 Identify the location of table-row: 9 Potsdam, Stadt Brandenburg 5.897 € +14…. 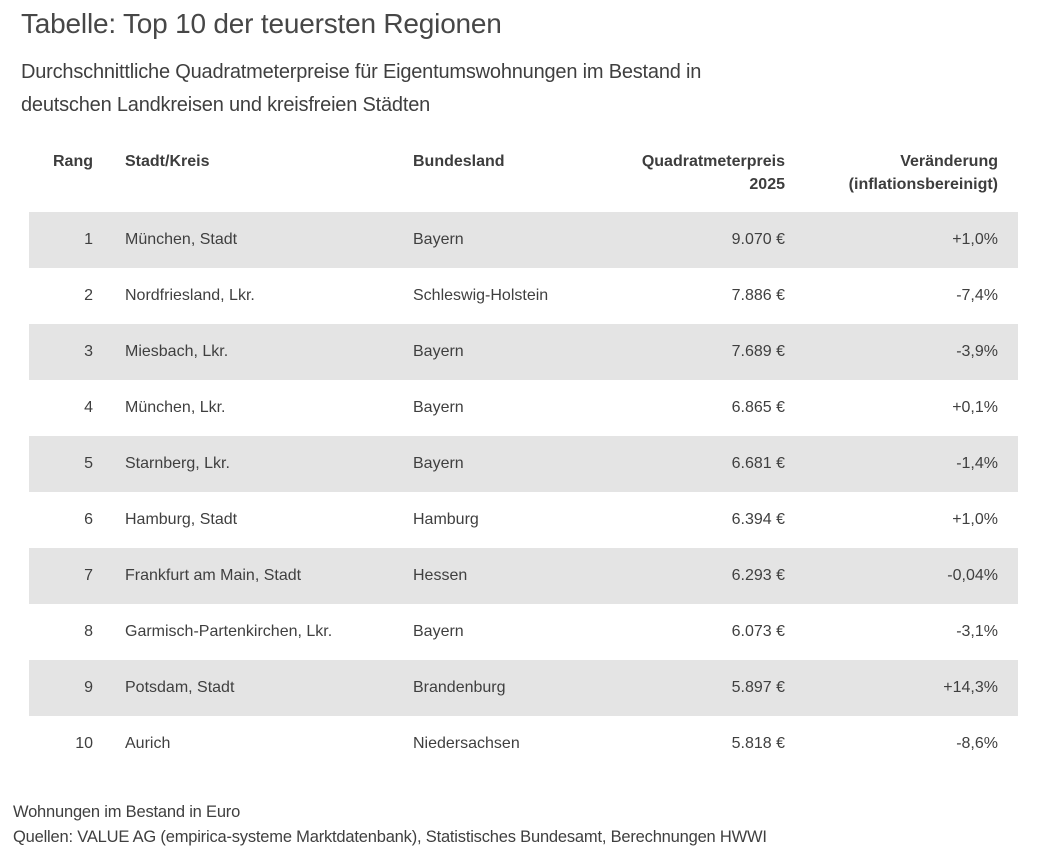
(523, 688).